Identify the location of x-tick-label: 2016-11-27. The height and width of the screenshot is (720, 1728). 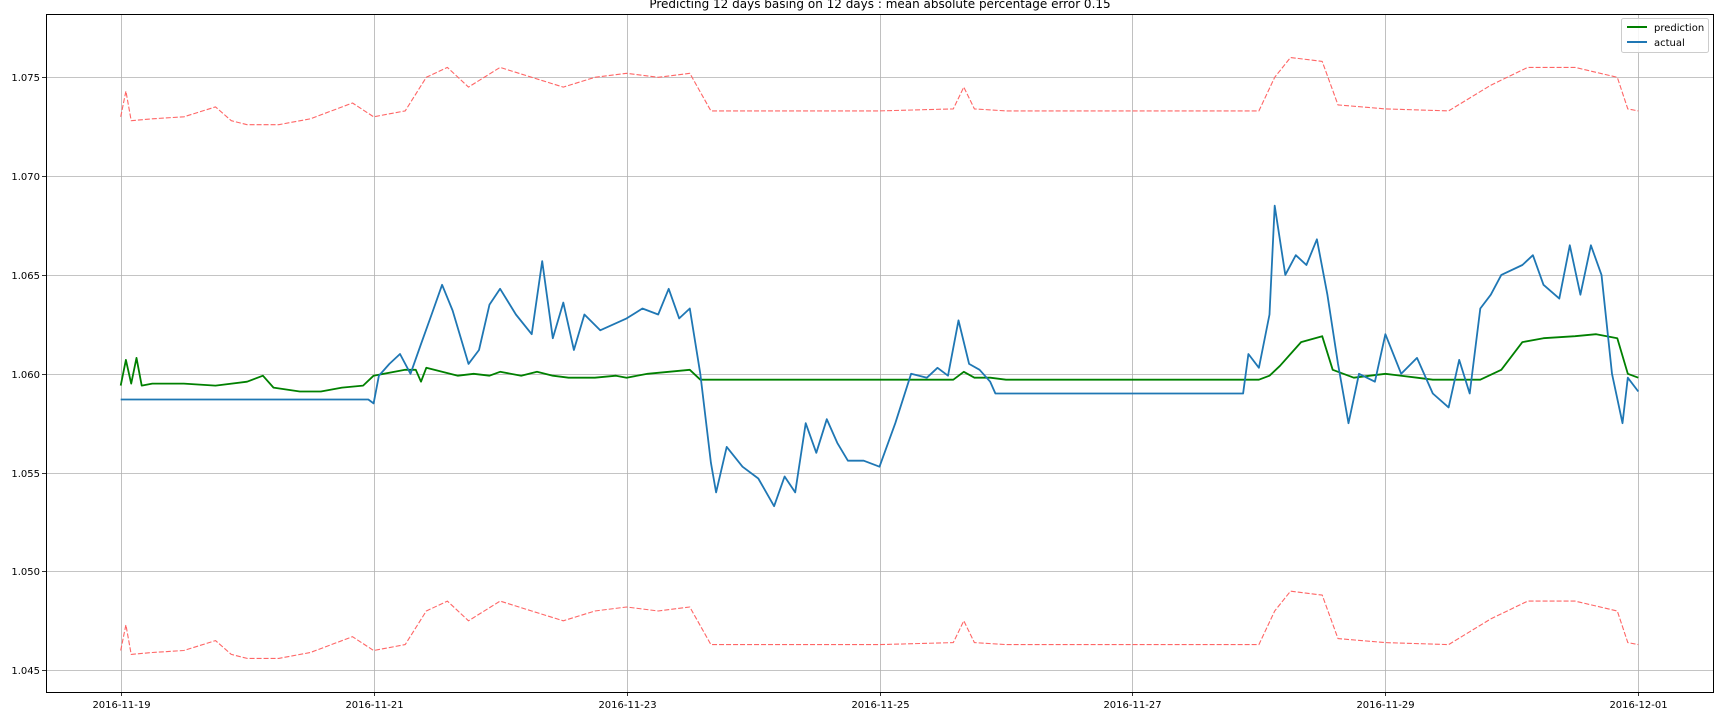
(1132, 705).